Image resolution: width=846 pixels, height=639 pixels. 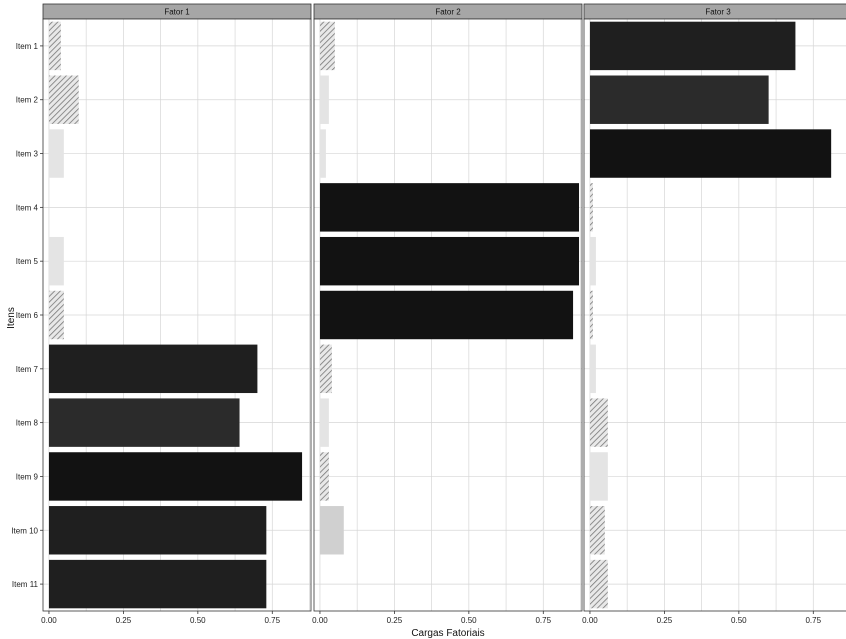 I want to click on strip-label-fator-1: Fator 1, so click(x=177, y=12).